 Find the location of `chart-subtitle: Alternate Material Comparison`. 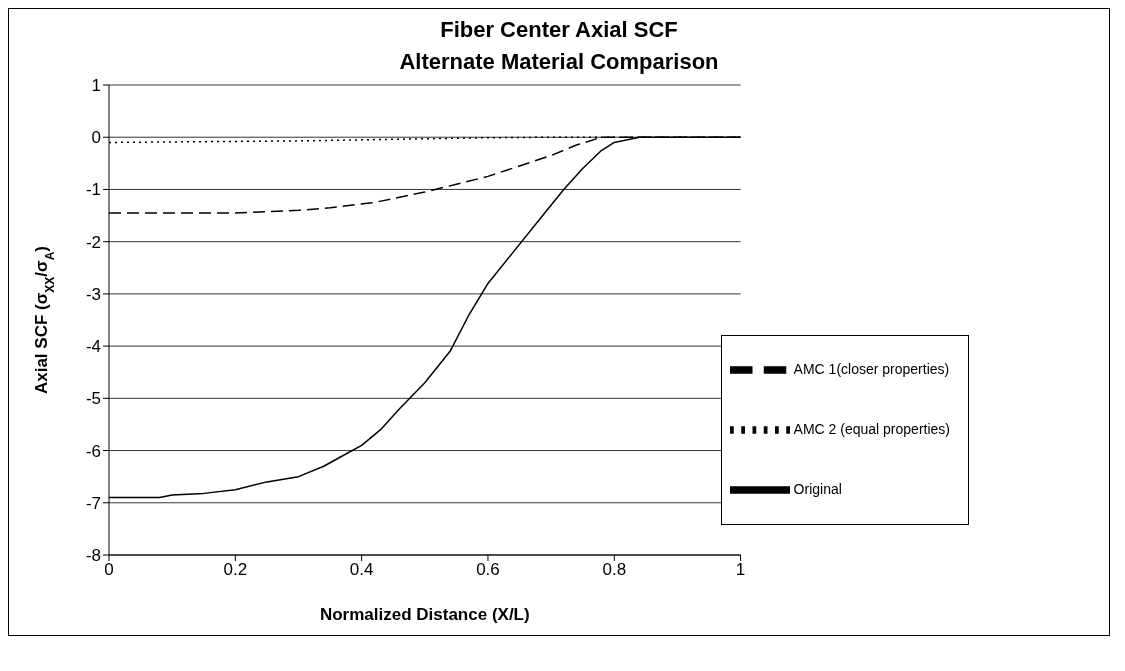

chart-subtitle: Alternate Material Comparison is located at coordinates (559, 61).